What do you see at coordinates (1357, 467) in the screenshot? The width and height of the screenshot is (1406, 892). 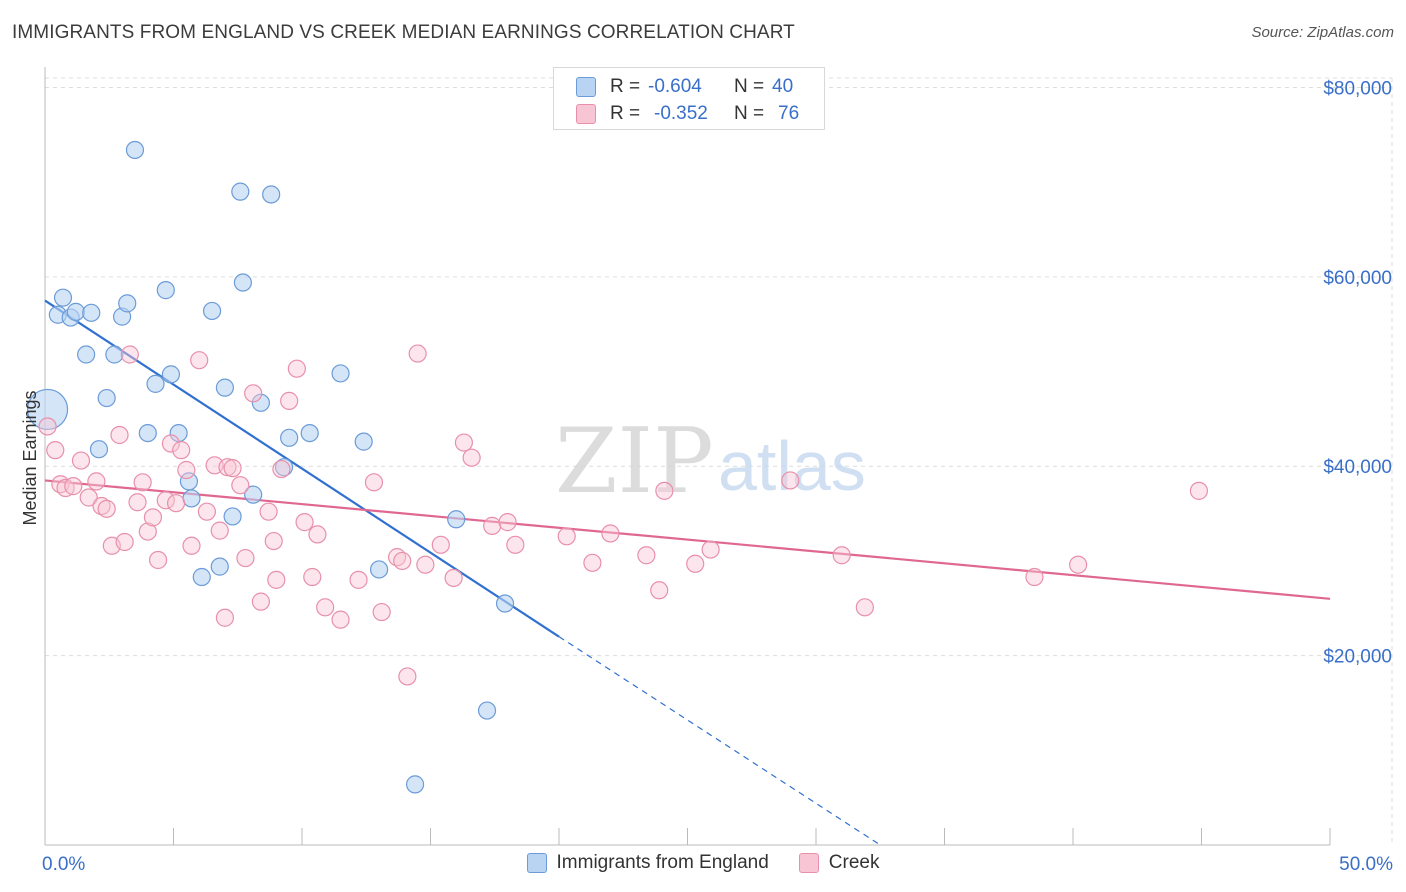 I see `y-tick-label: $40,000` at bounding box center [1357, 467].